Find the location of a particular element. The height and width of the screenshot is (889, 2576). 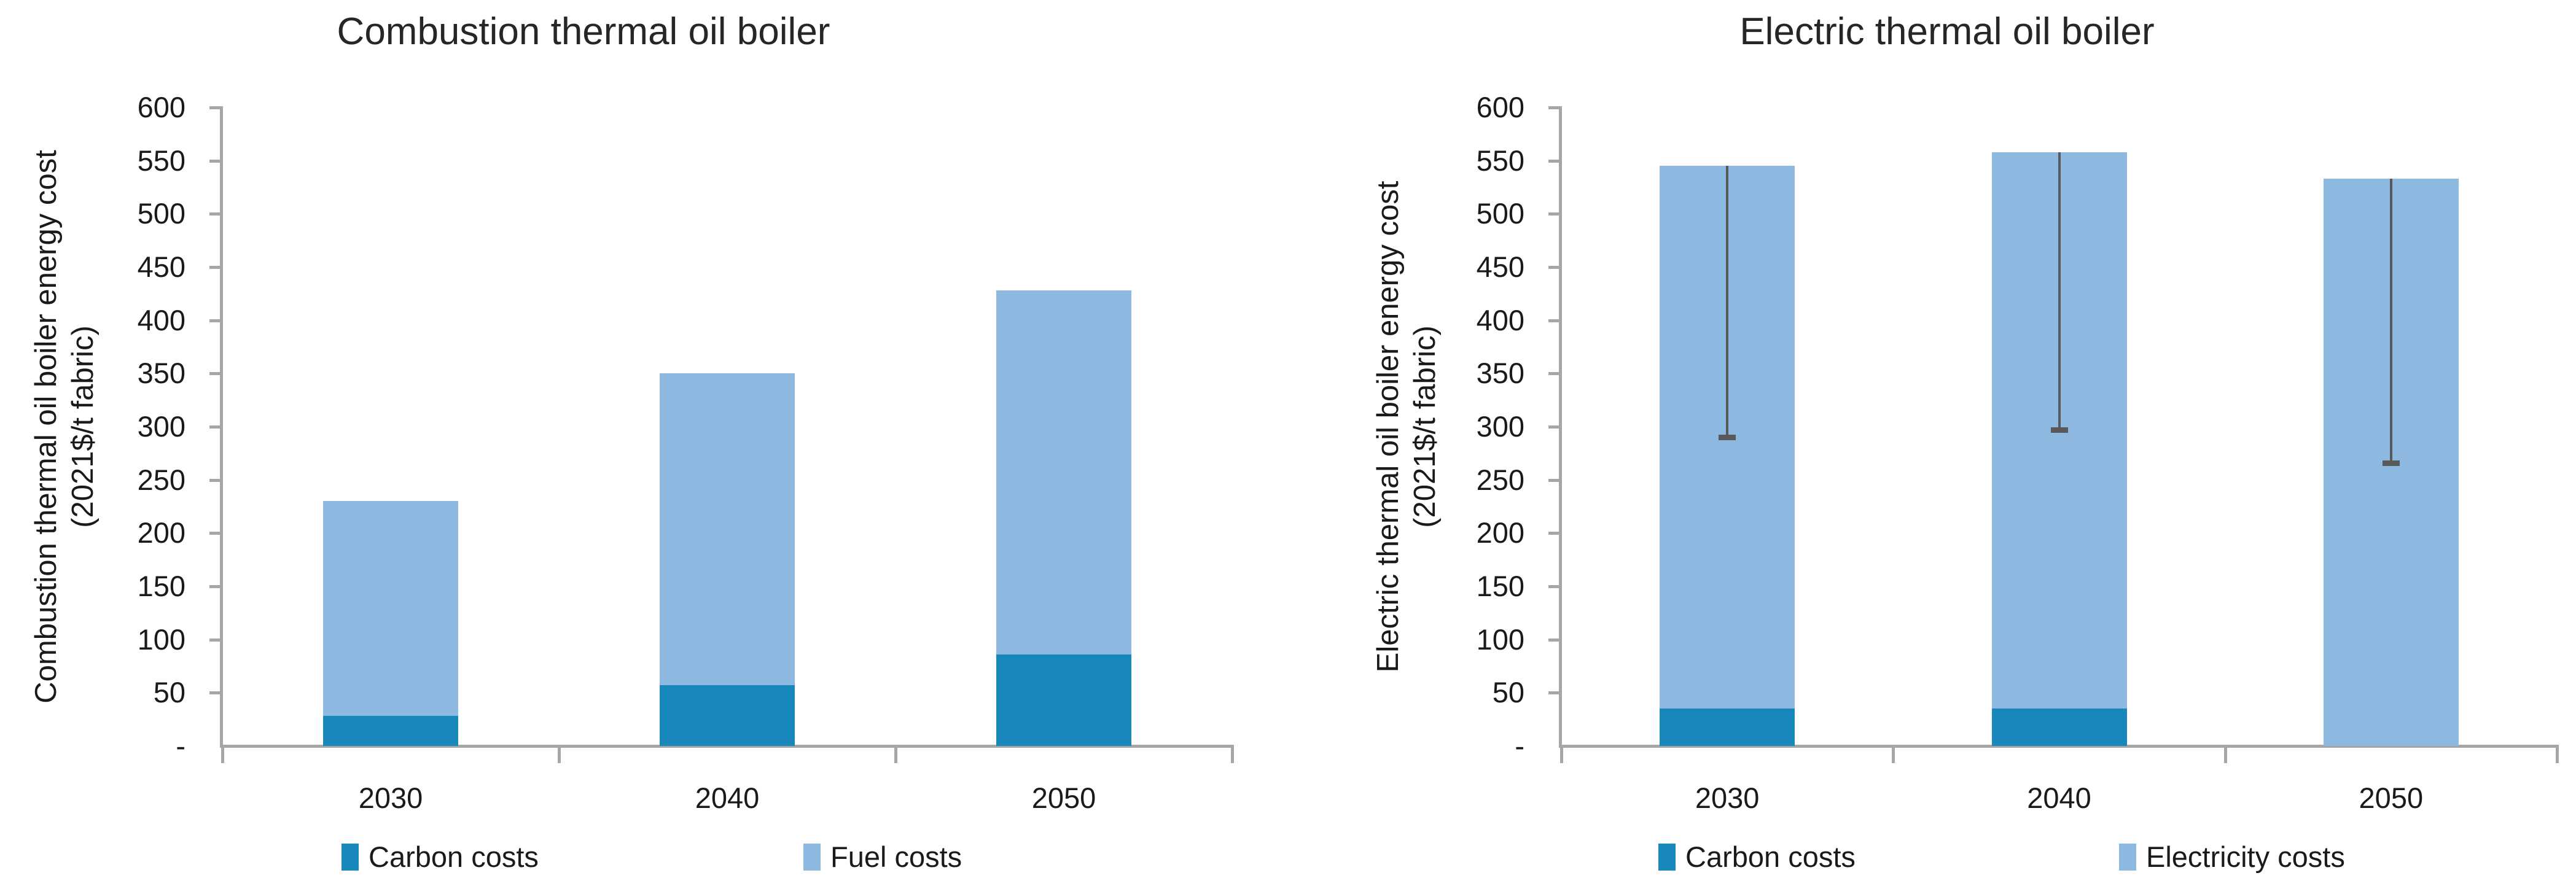

error-bar-cap-2030 is located at coordinates (1727, 438).